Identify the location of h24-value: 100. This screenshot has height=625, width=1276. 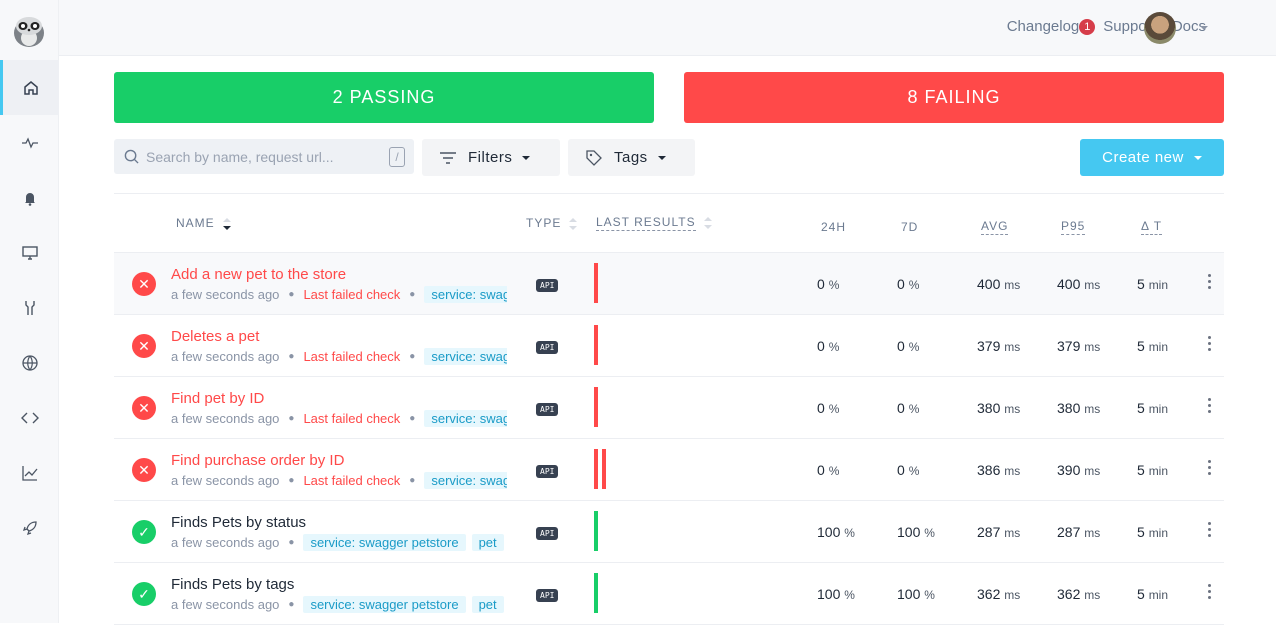
(829, 532).